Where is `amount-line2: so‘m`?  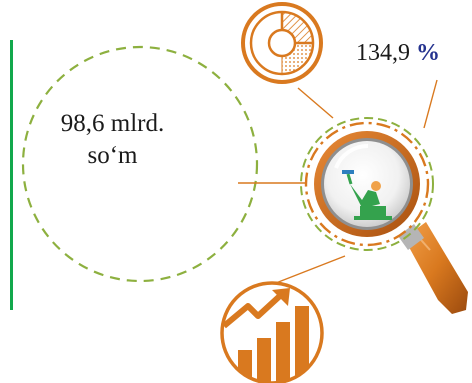 amount-line2: so‘m is located at coordinates (112, 155).